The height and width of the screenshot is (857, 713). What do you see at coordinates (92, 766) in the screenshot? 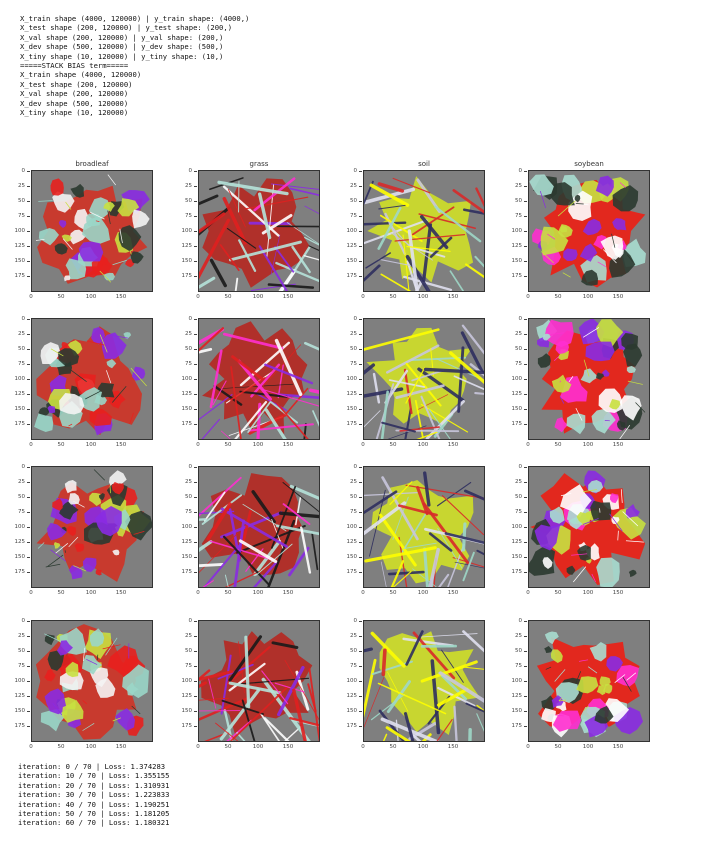
I see `loss-log-line: iteration: 0 / 70 | Loss: 1.374283` at bounding box center [92, 766].